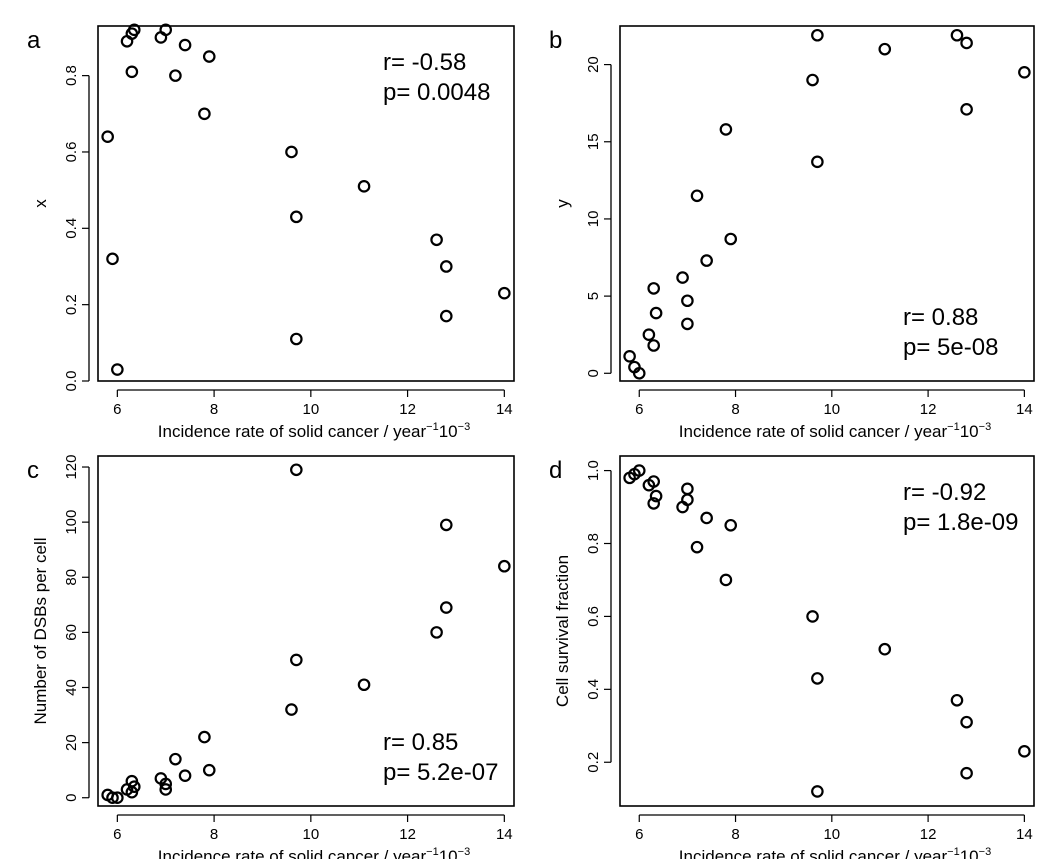 Image resolution: width=1049 pixels, height=859 pixels. I want to click on y-tick-label: 0, so click(71, 798).